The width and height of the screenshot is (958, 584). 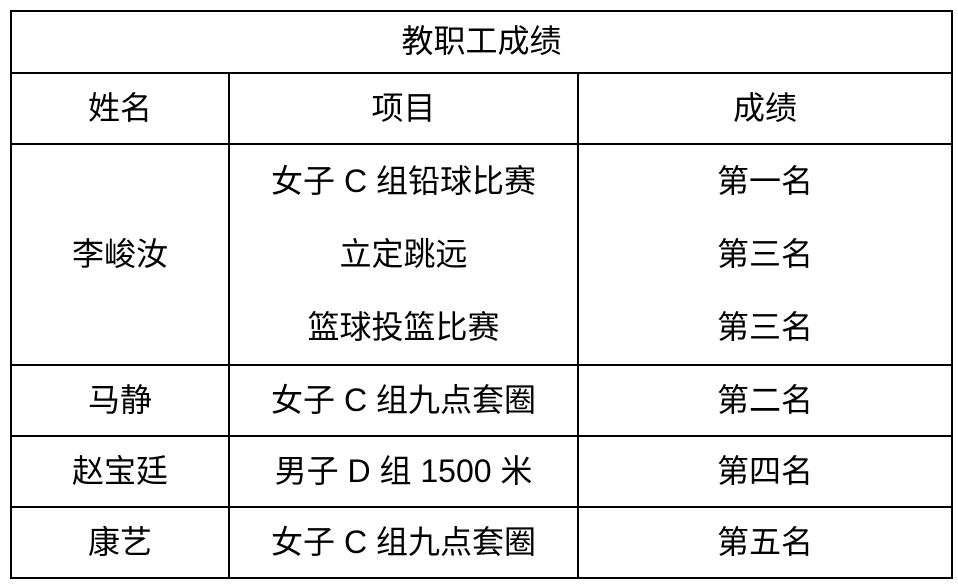 I want to click on table-row: 康艺 女子 C 组九点套圈 第五名, so click(x=482, y=542).